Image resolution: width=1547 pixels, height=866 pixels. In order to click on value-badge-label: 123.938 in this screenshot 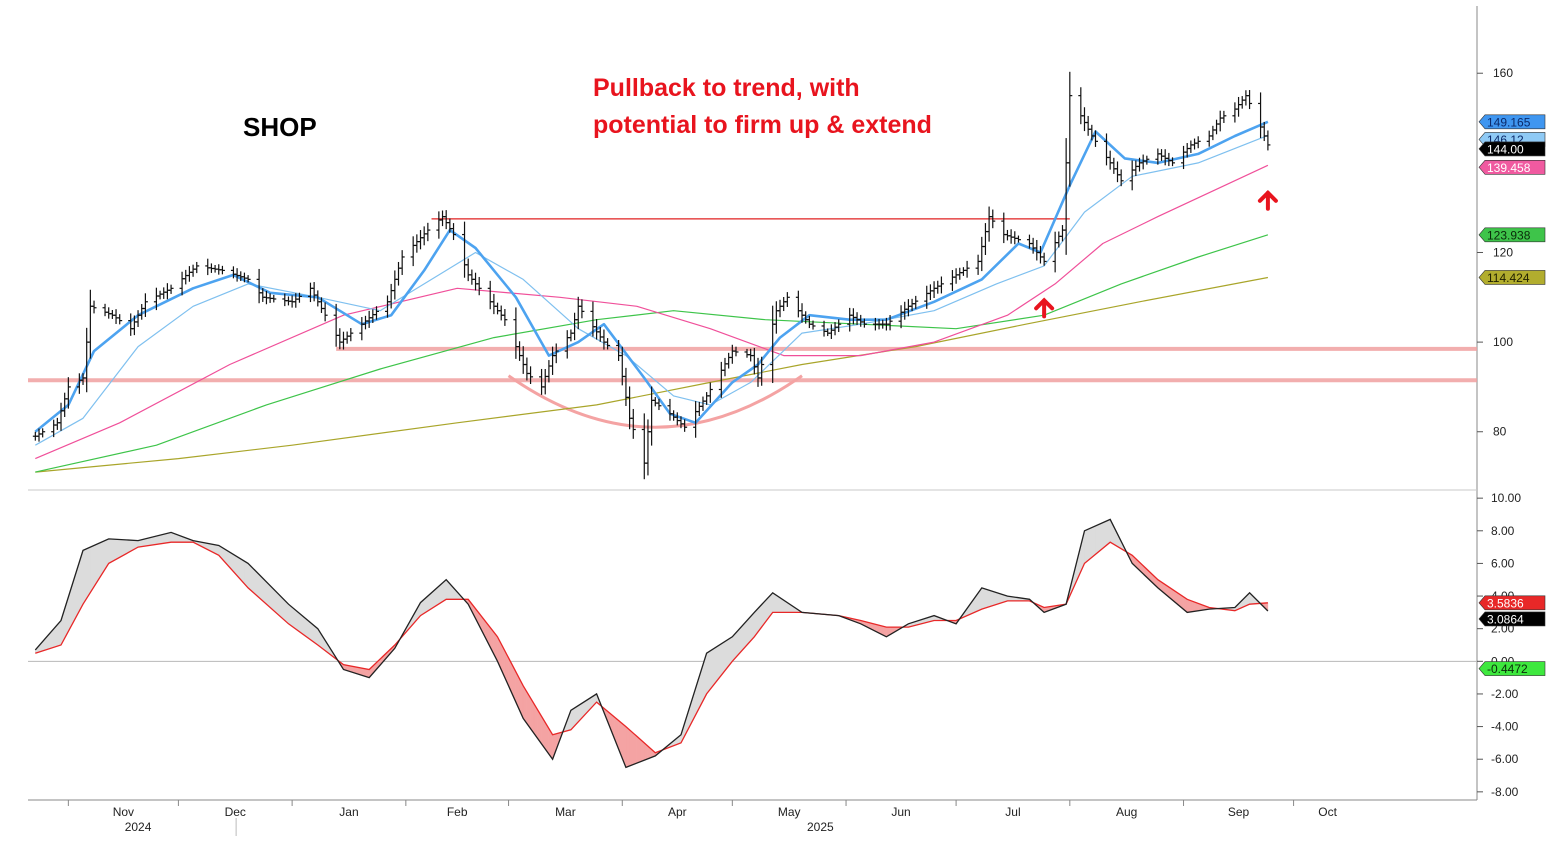, I will do `click(1509, 235)`.